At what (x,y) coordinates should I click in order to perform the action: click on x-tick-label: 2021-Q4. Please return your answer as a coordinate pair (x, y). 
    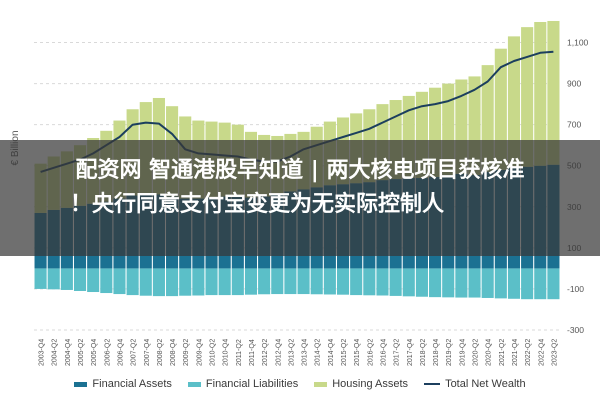
    Looking at the image, I should click on (515, 352).